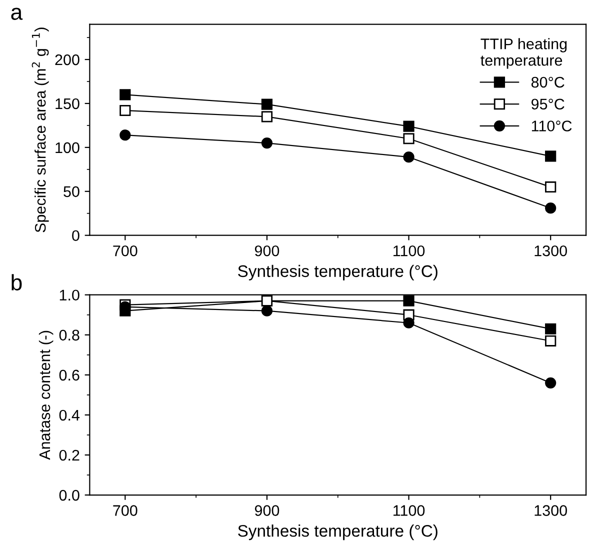 This screenshot has height=541, width=598. Describe the element at coordinates (552, 126) in the screenshot. I see `legend-label: 110°C` at that location.